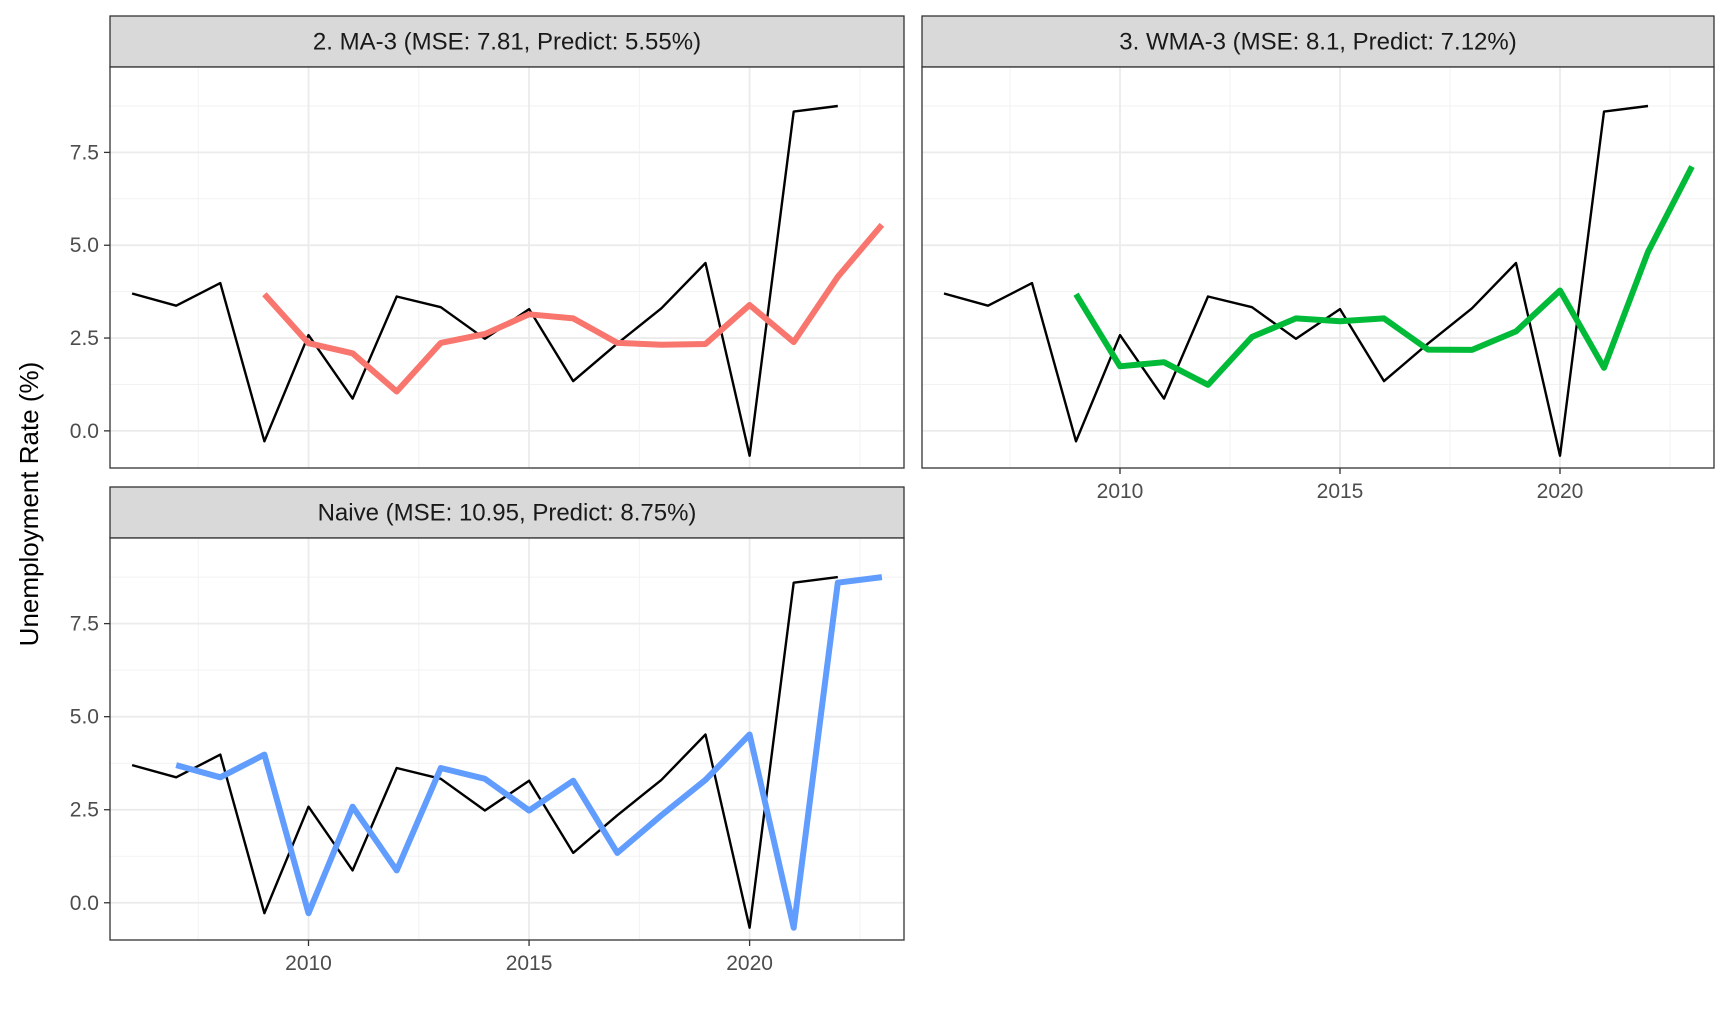  I want to click on y-axis-title: Unemployment Rate (%), so click(29, 504).